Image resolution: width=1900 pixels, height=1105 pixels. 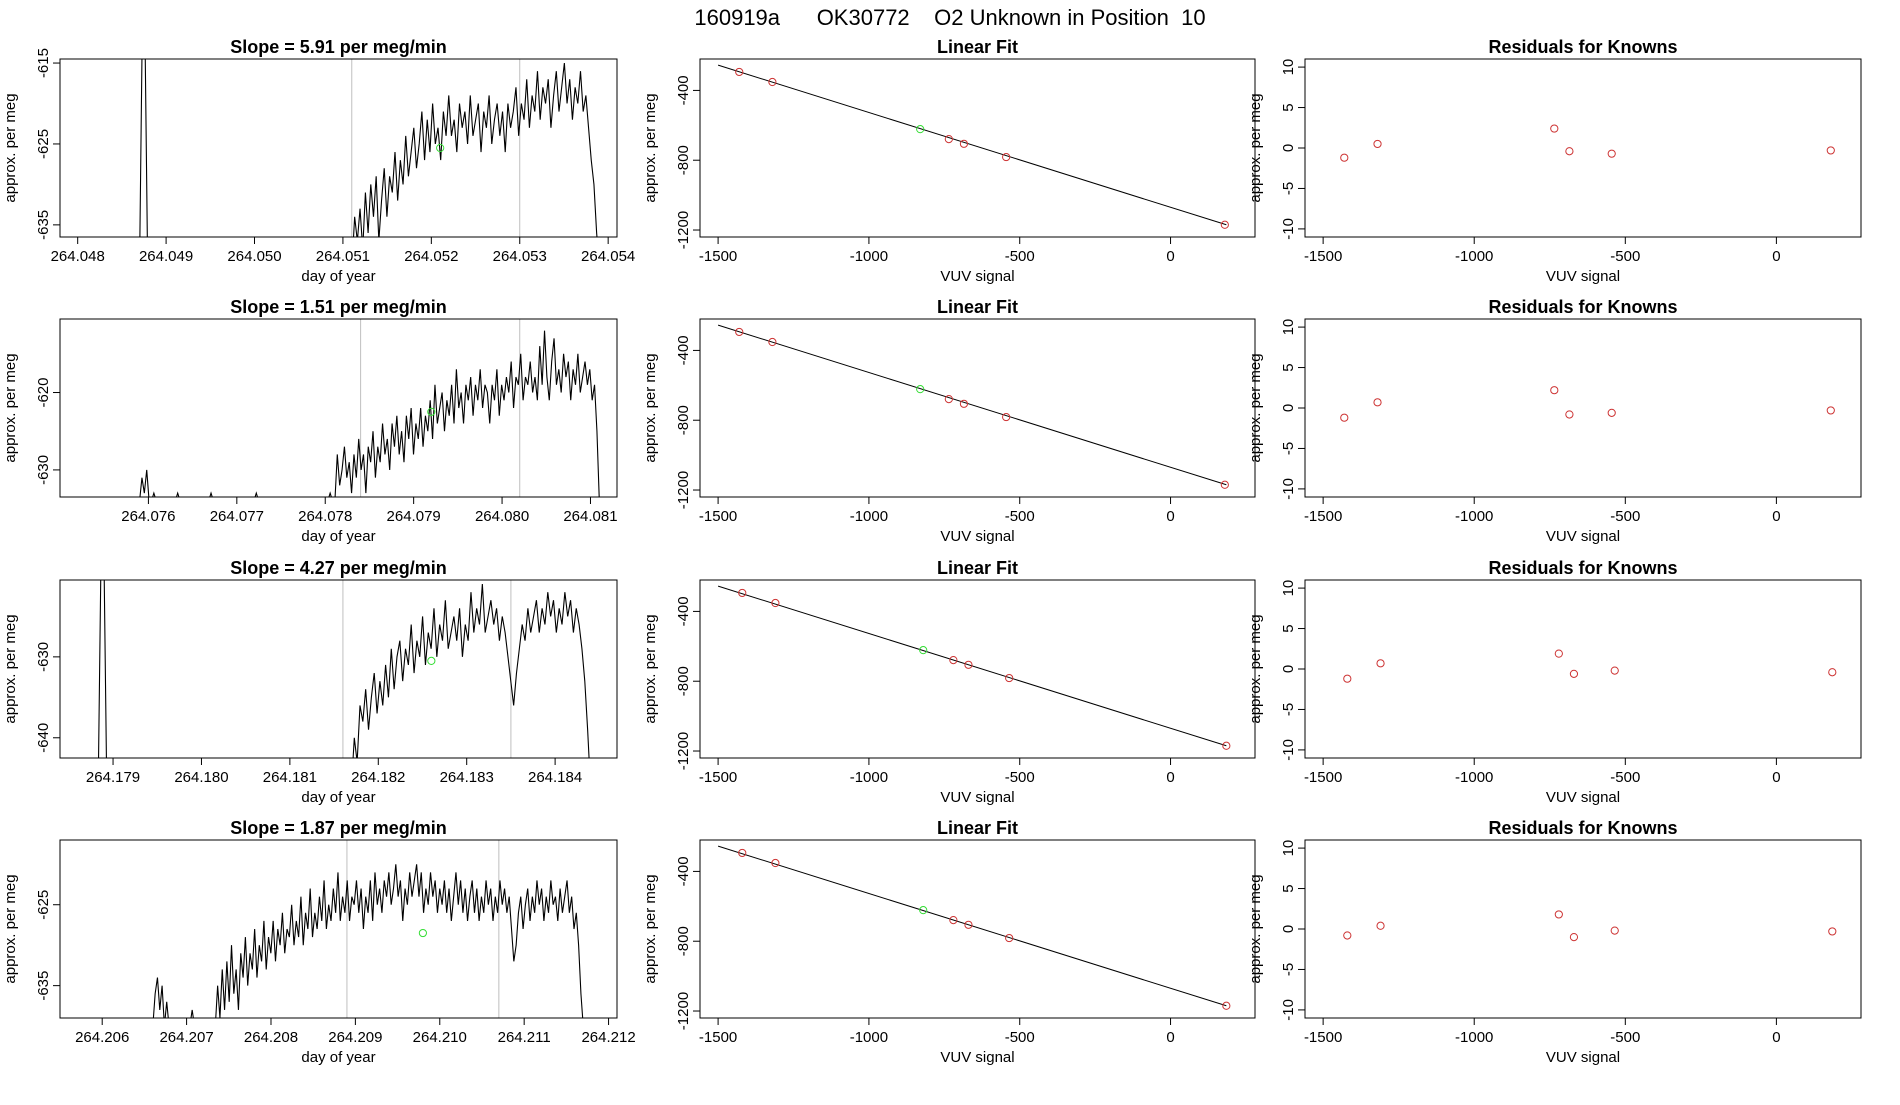 What do you see at coordinates (338, 47) in the screenshot?
I see `time-series-1-title: Slope = 5.91 per meg/min` at bounding box center [338, 47].